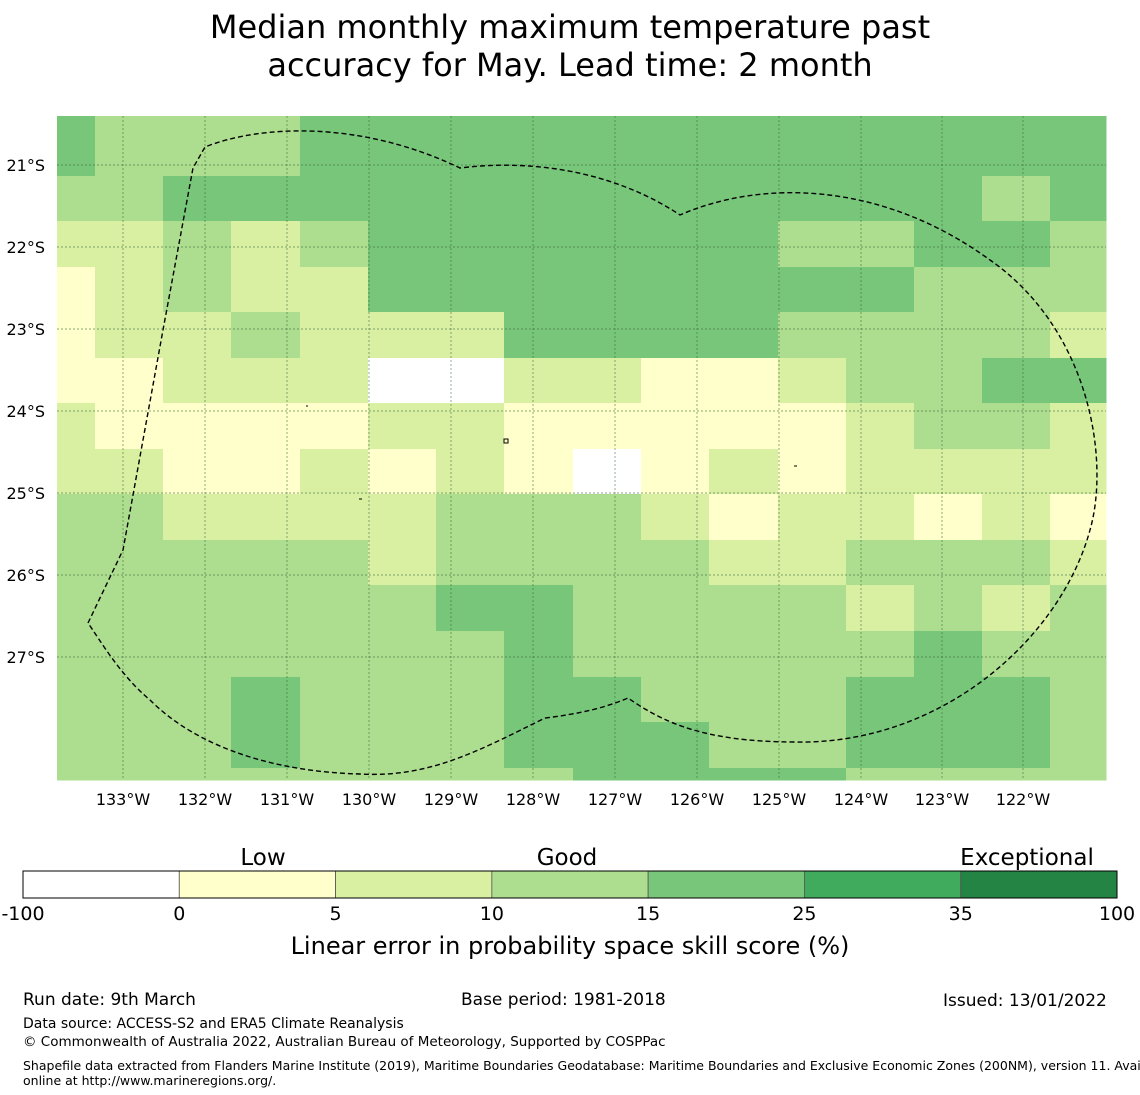 Image resolution: width=1140 pixels, height=1095 pixels. Describe the element at coordinates (205, 799) in the screenshot. I see `longitude-label: 132°W` at that location.